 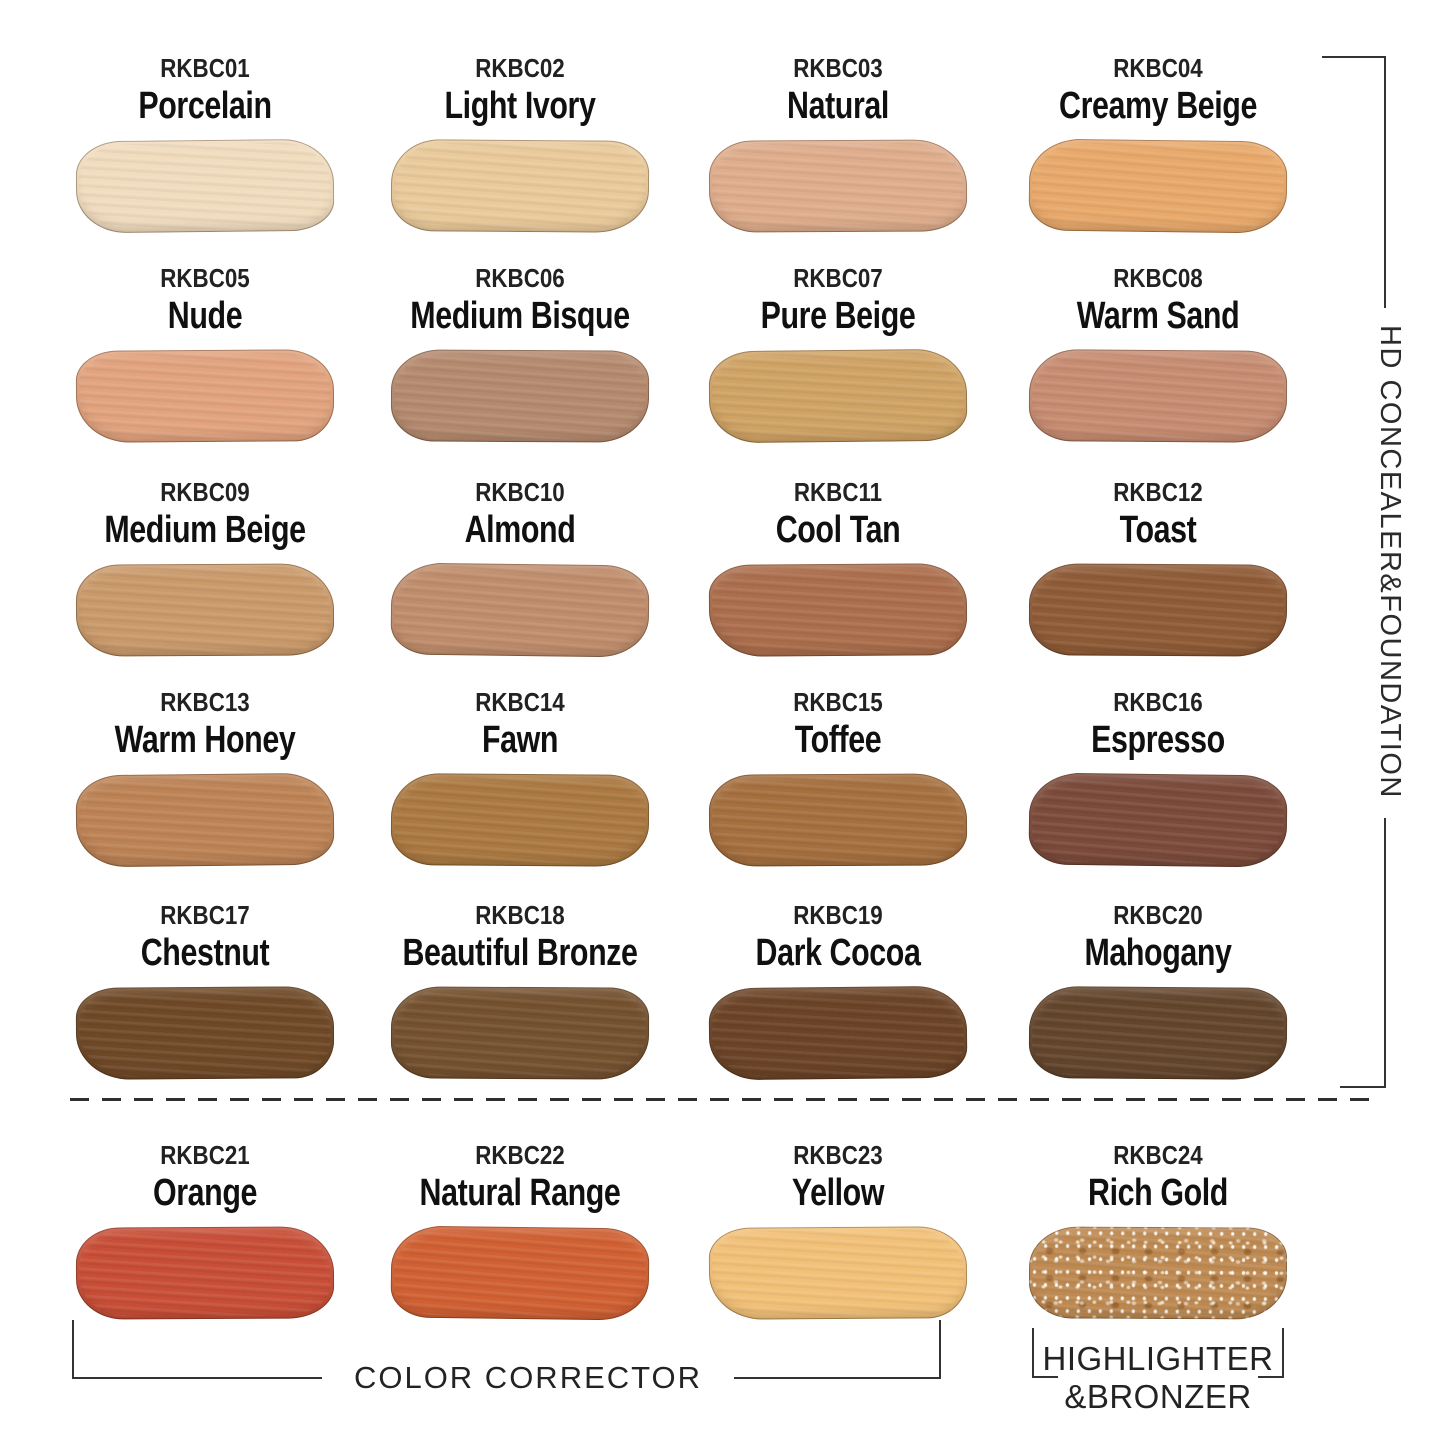 What do you see at coordinates (726, 1099) in the screenshot?
I see `divider-dashed-line` at bounding box center [726, 1099].